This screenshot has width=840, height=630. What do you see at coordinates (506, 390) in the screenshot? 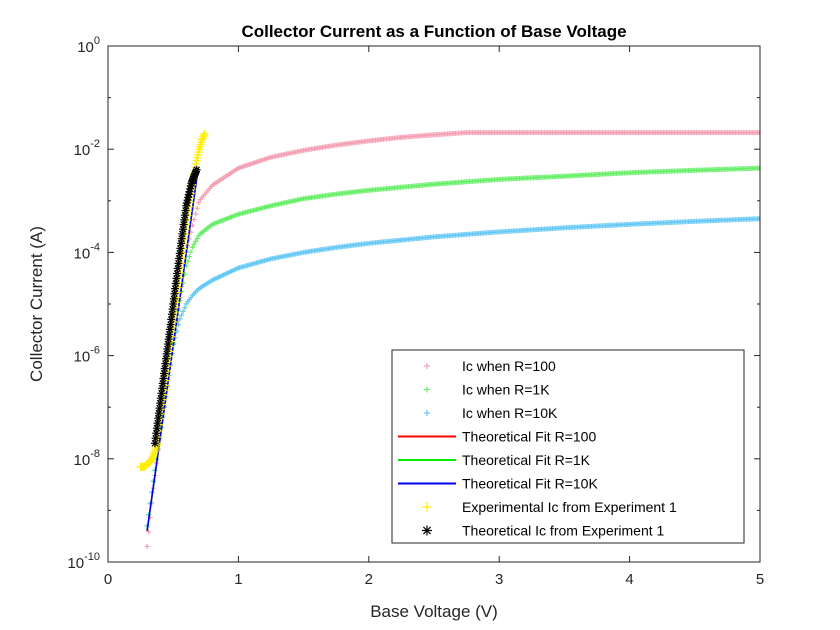
I see `legend-label: Ic when R=1K` at bounding box center [506, 390].